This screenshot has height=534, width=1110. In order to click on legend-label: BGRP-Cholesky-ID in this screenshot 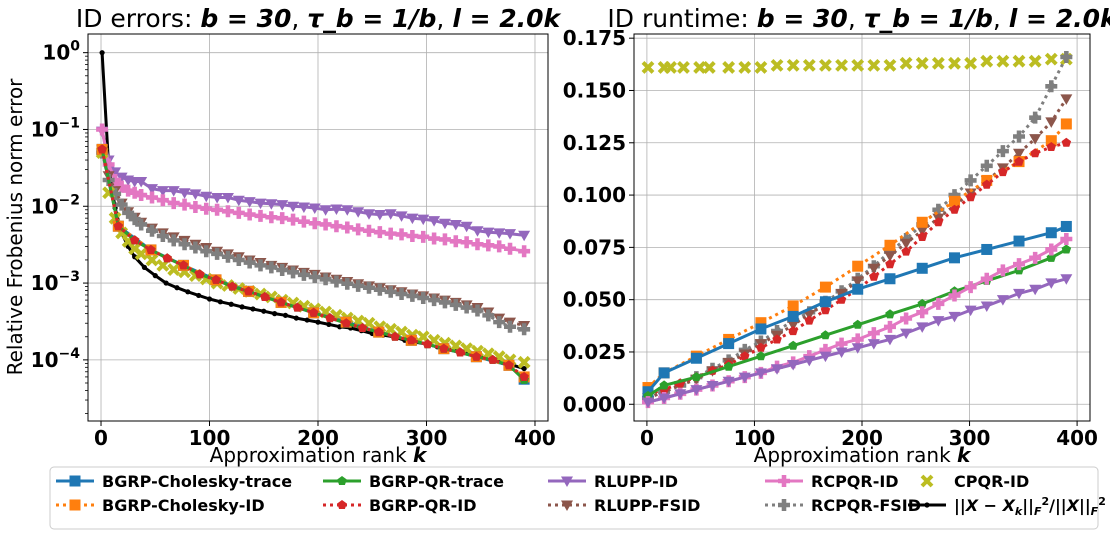, I will do `click(183, 505)`.